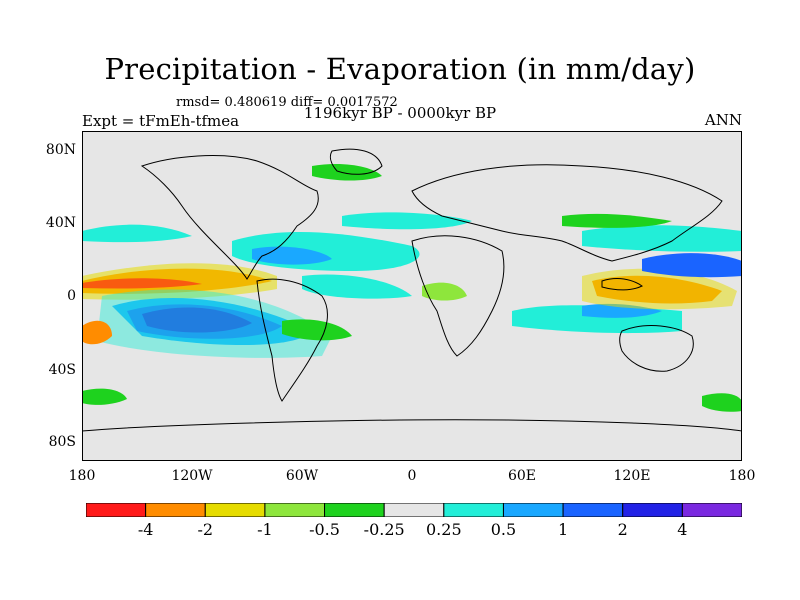 This screenshot has width=800, height=600. Describe the element at coordinates (62, 370) in the screenshot. I see `lat-tick-40s: 40S` at that location.